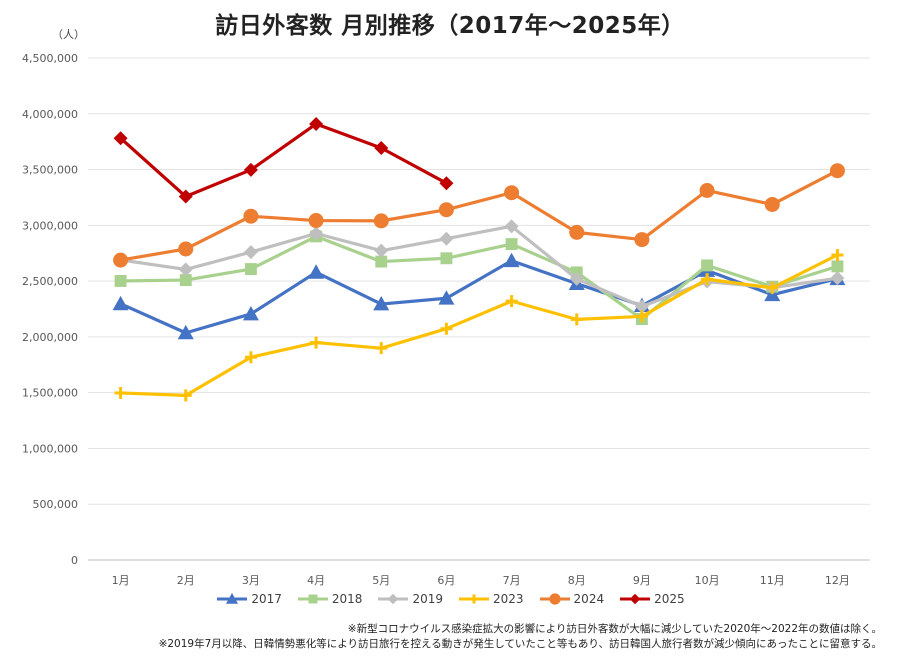  What do you see at coordinates (50, 58) in the screenshot?
I see `y-tick-label: 4,500,000` at bounding box center [50, 58].